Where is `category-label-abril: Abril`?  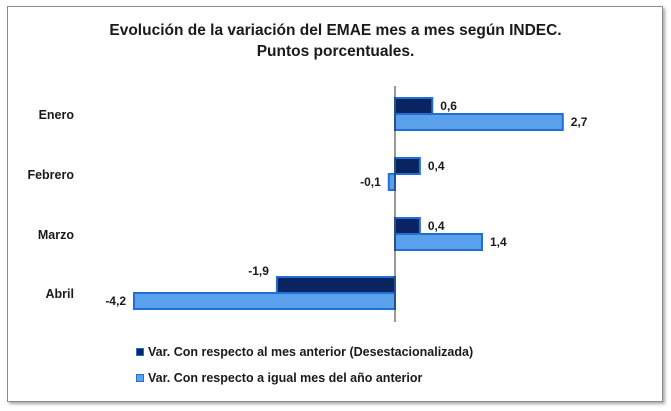
category-label-abril: Abril is located at coordinates (60, 294).